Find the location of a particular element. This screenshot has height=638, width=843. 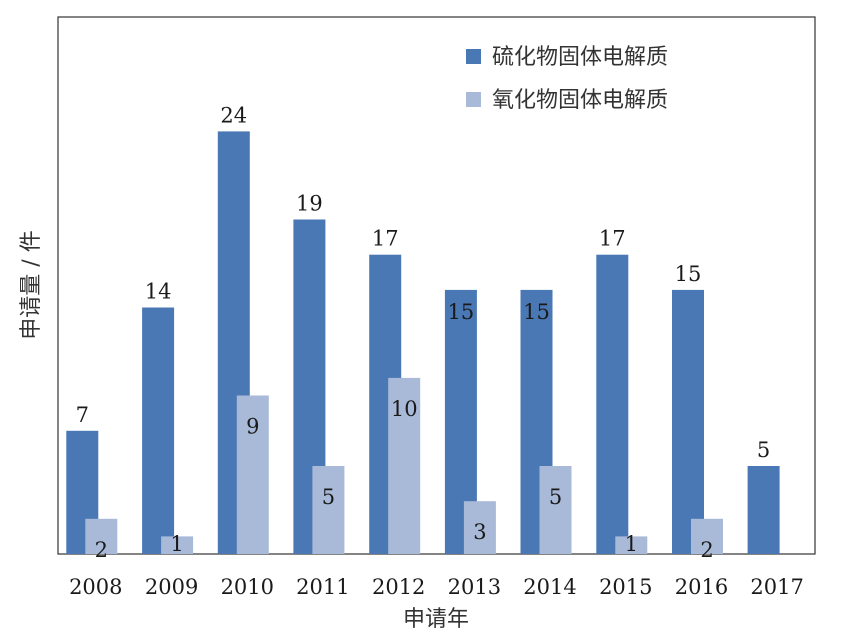

x-tick-2010: 2010 is located at coordinates (247, 587).